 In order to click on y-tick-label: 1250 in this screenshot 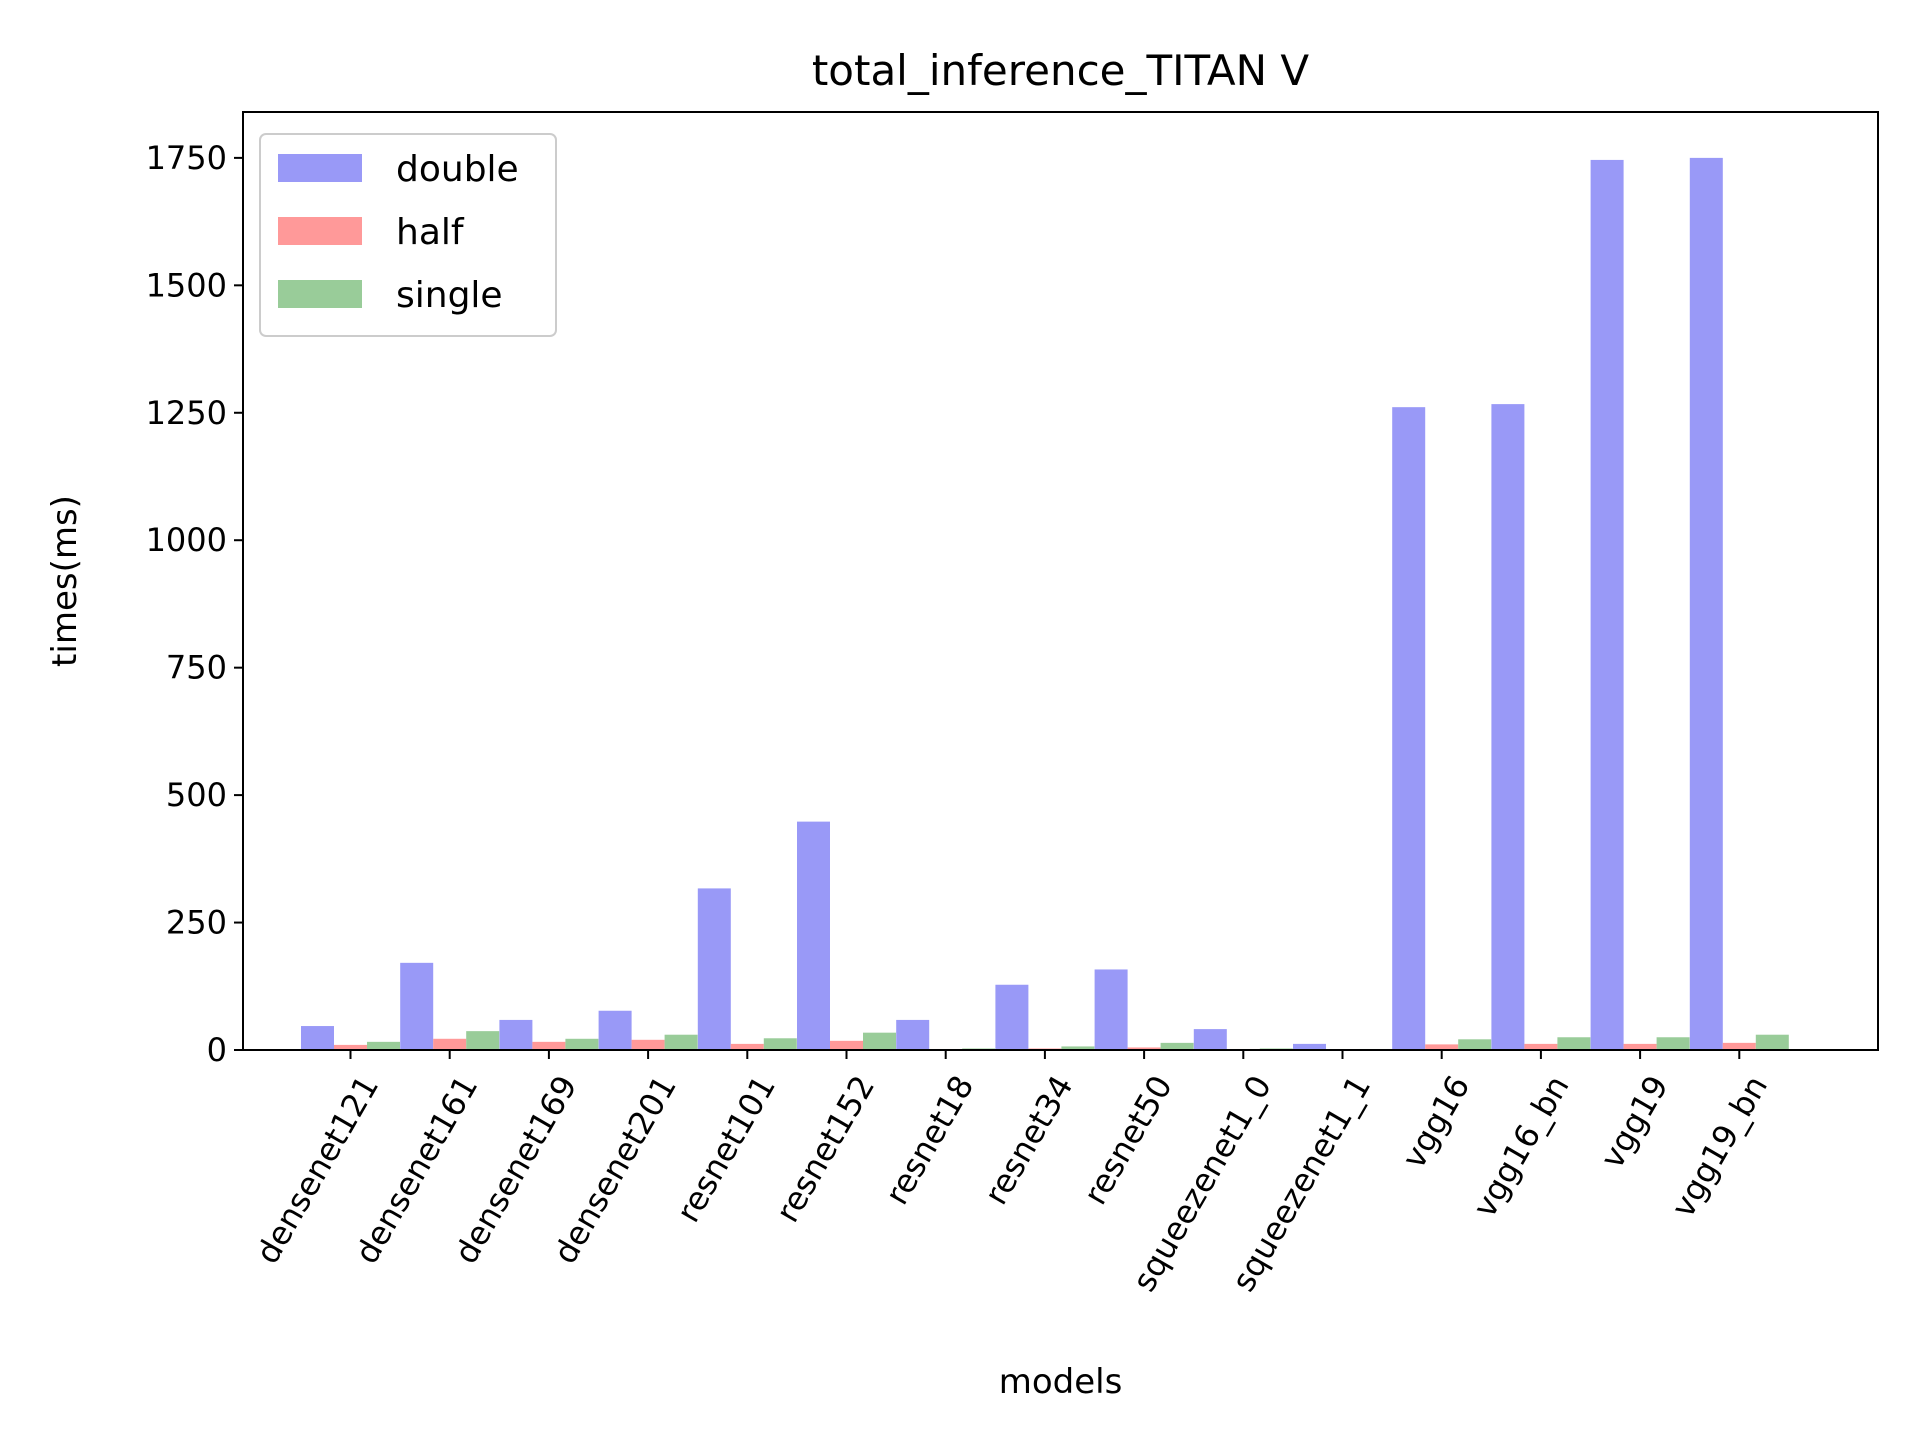, I will do `click(186, 413)`.